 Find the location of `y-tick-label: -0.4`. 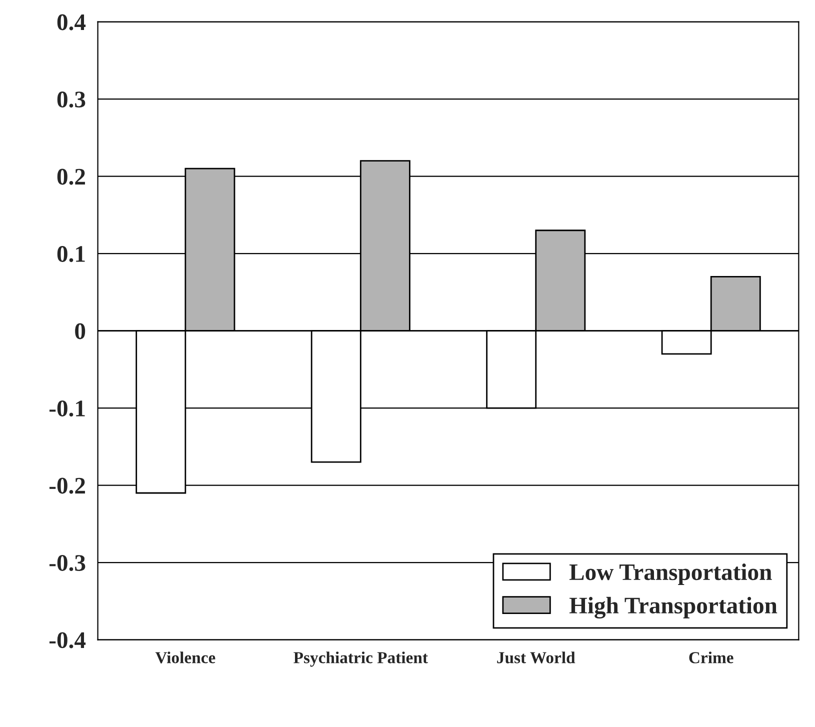

y-tick-label: -0.4 is located at coordinates (67, 640).